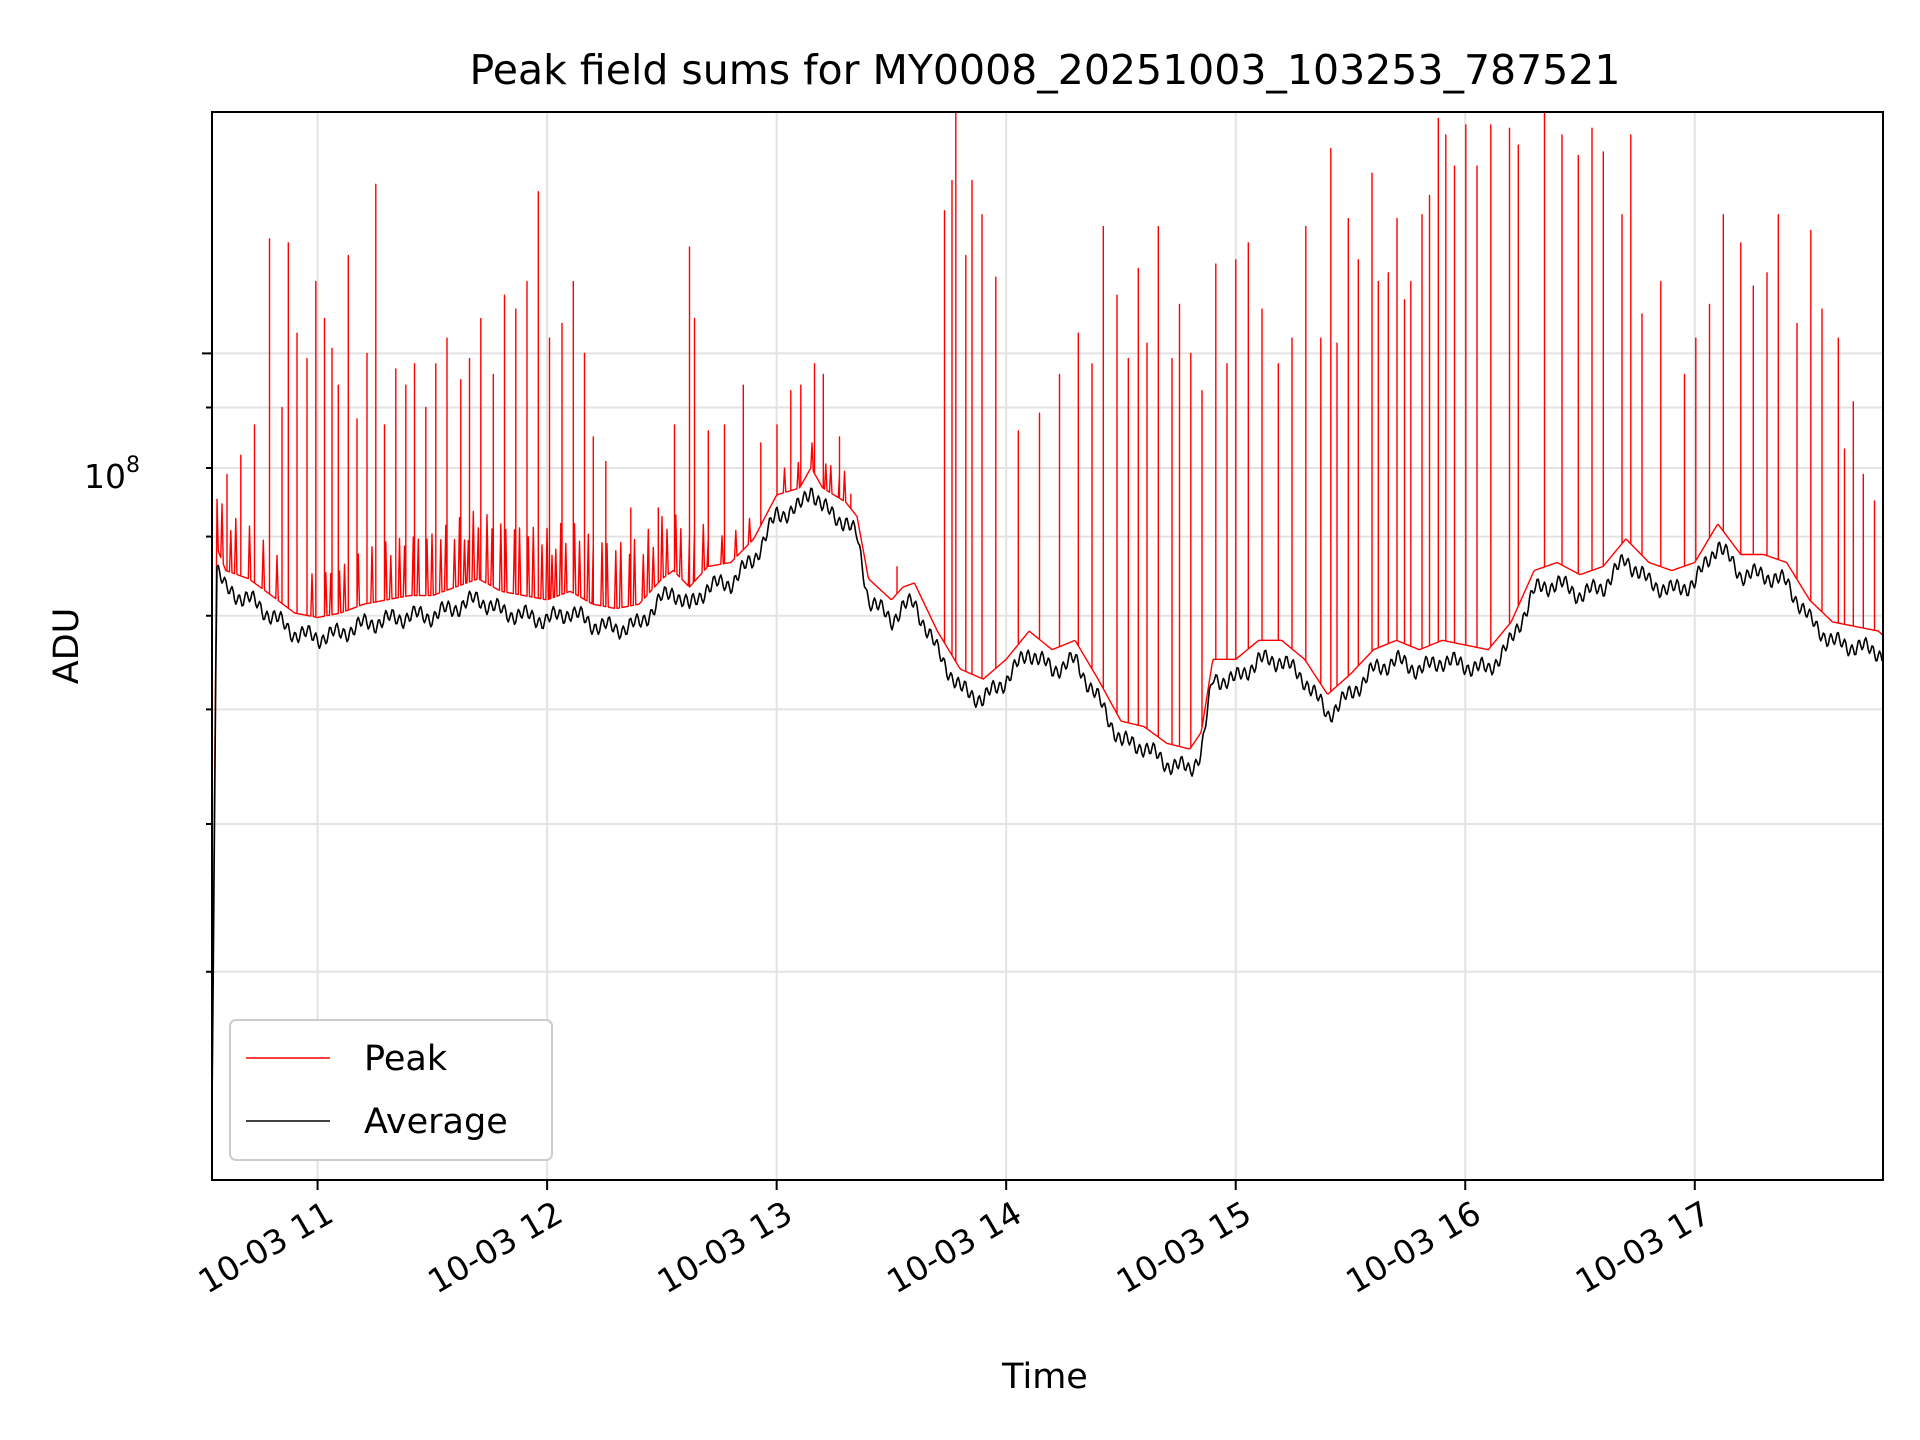 This screenshot has height=1440, width=1920. I want to click on legend-box, so click(391, 1090).